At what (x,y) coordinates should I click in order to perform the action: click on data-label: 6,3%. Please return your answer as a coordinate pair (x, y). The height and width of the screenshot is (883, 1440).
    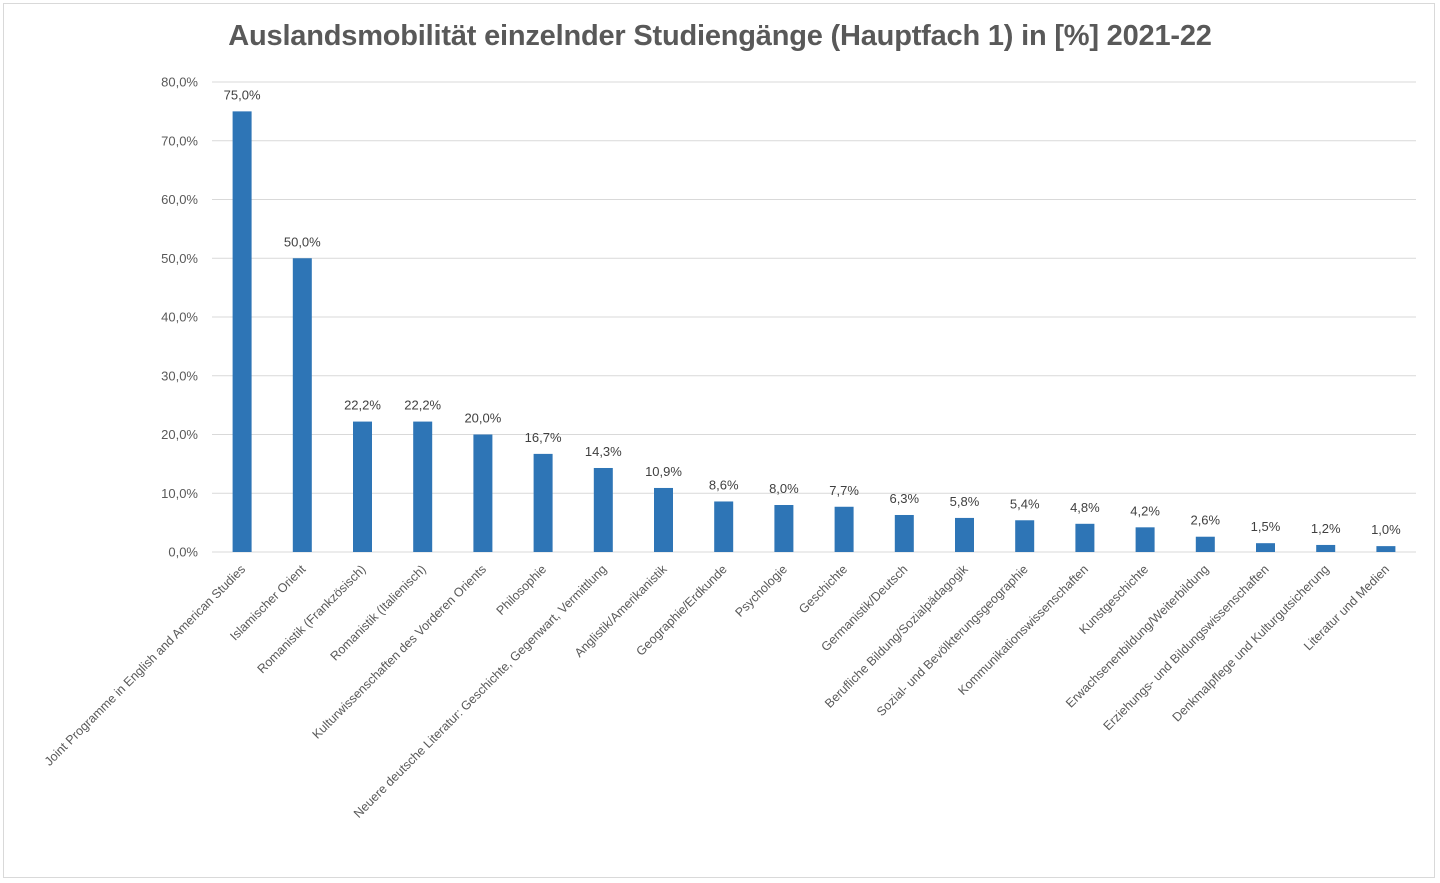
    Looking at the image, I should click on (904, 498).